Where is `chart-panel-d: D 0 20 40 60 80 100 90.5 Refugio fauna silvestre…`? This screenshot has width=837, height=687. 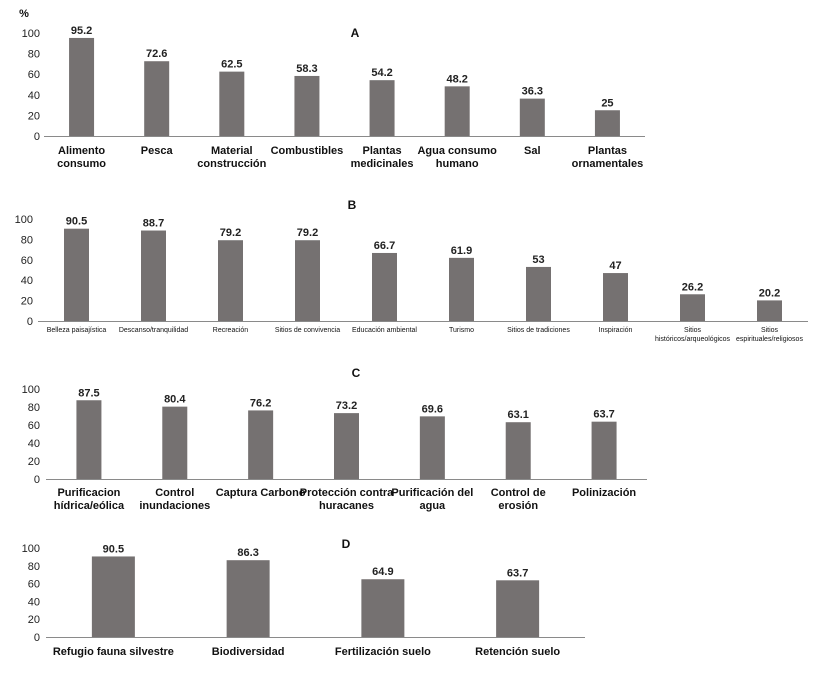 chart-panel-d: D 0 20 40 60 80 100 90.5 Refugio fauna silvestre… is located at coordinates (303, 597).